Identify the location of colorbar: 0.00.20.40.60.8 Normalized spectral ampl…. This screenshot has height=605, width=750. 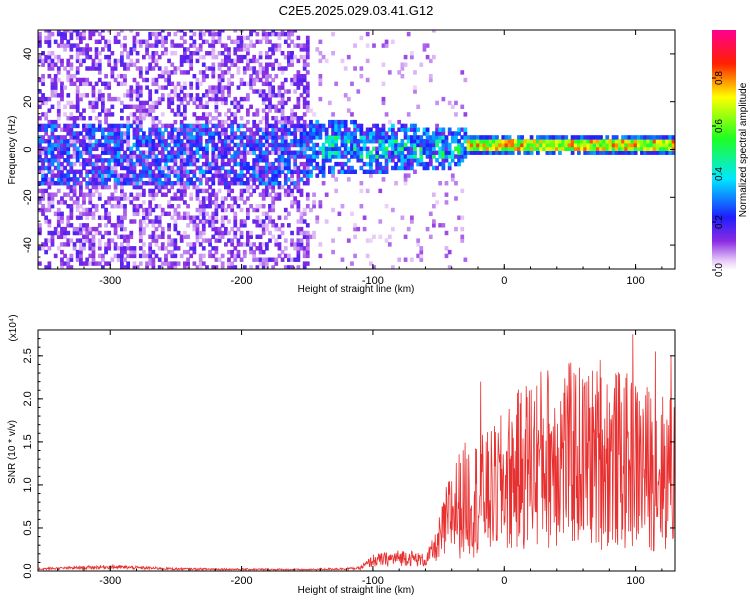
(730, 153).